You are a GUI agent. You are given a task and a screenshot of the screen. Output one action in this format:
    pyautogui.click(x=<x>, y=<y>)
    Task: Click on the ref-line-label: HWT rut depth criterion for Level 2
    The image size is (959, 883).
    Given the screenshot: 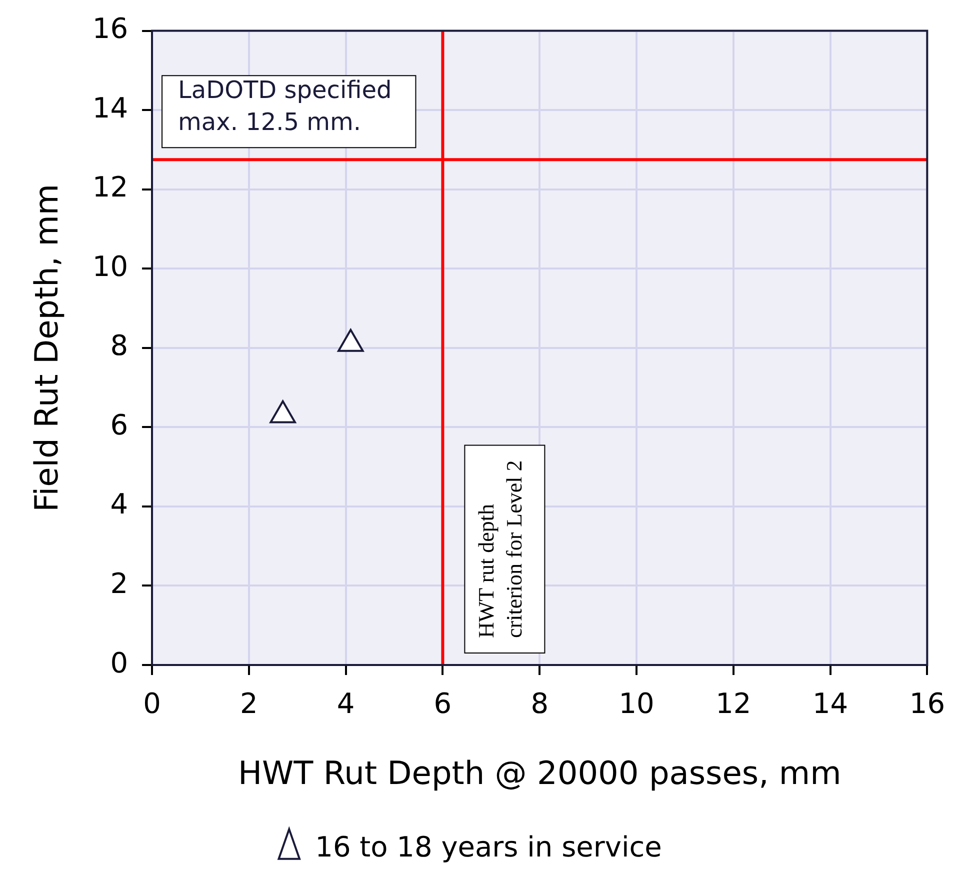 What is the action you would take?
    pyautogui.click(x=499, y=549)
    